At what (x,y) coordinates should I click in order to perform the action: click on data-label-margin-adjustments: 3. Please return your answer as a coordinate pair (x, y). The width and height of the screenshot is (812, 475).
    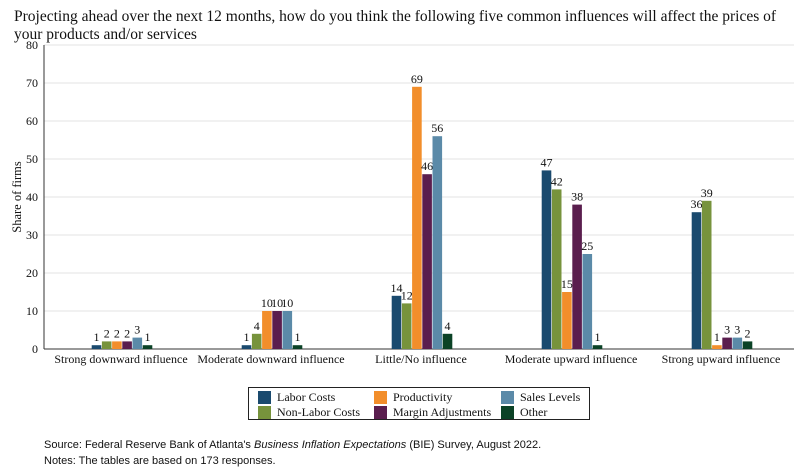
    Looking at the image, I should click on (727, 330).